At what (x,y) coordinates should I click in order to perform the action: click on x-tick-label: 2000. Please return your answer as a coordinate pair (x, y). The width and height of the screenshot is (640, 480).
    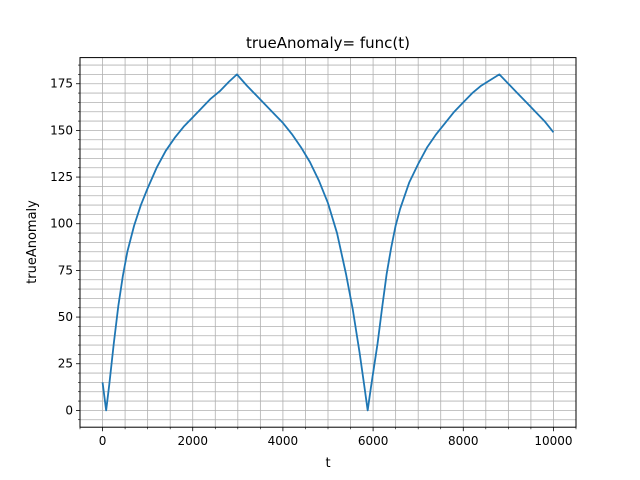
    Looking at the image, I should click on (192, 441).